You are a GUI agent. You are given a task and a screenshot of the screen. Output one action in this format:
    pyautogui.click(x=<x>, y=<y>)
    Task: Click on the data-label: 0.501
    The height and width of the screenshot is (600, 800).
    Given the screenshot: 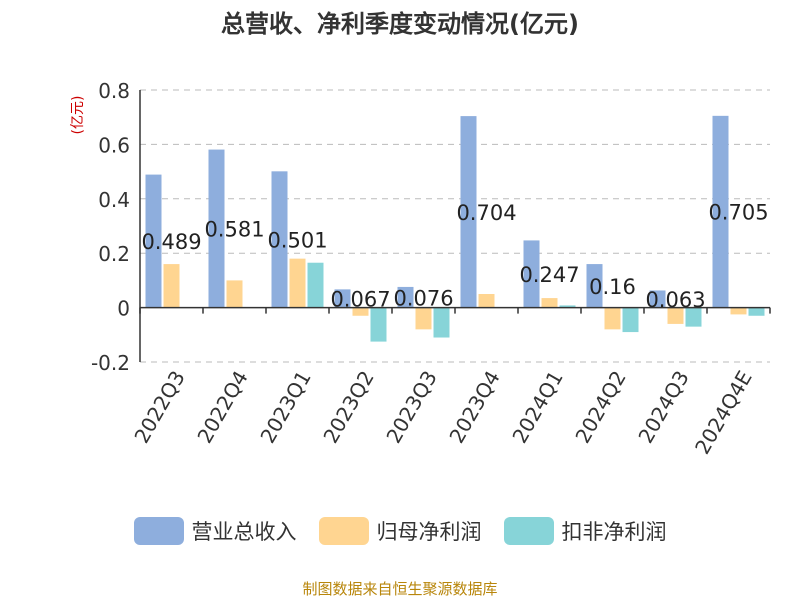 What is the action you would take?
    pyautogui.click(x=297, y=240)
    